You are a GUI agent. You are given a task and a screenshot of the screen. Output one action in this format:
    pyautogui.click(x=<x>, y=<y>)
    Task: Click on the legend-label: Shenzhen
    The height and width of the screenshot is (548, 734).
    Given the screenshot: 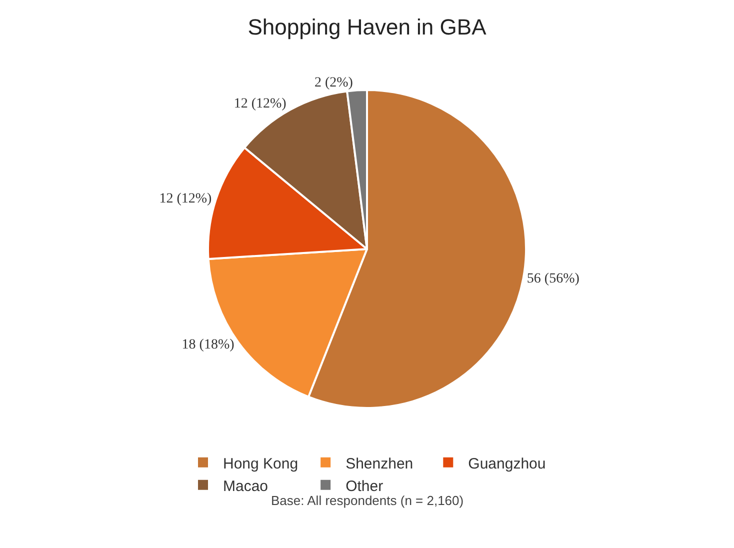 What is the action you would take?
    pyautogui.click(x=380, y=463)
    